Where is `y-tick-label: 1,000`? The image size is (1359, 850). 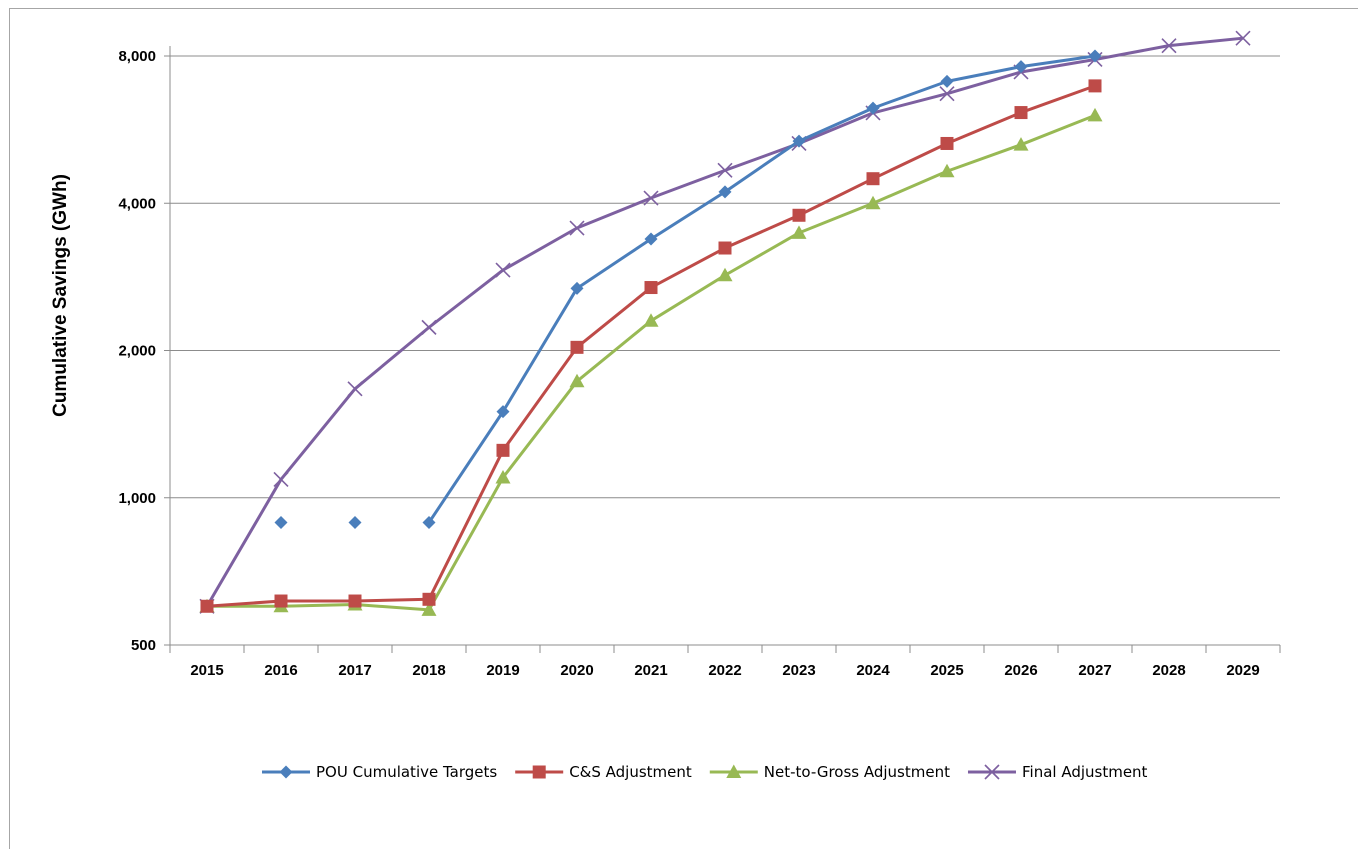
y-tick-label: 1,000 is located at coordinates (137, 498).